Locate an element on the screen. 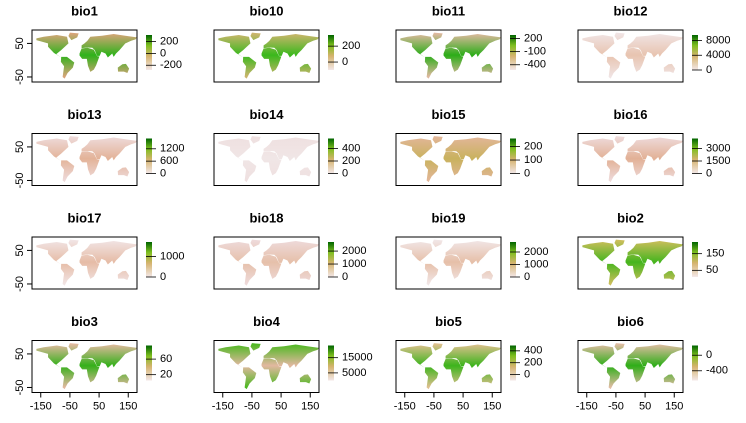  panel-title: bio6 is located at coordinates (630, 321).